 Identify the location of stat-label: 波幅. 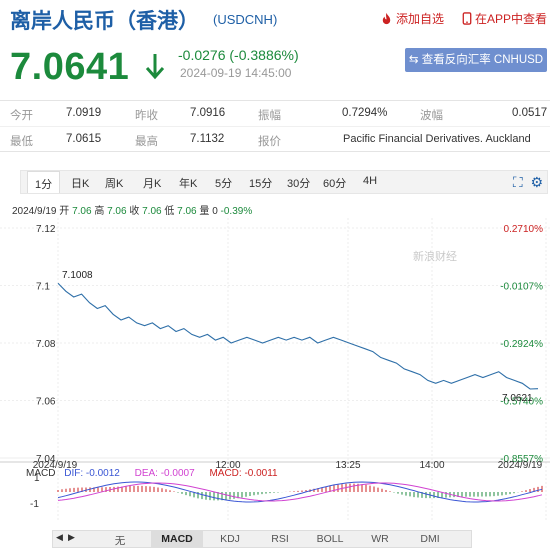
(431, 116).